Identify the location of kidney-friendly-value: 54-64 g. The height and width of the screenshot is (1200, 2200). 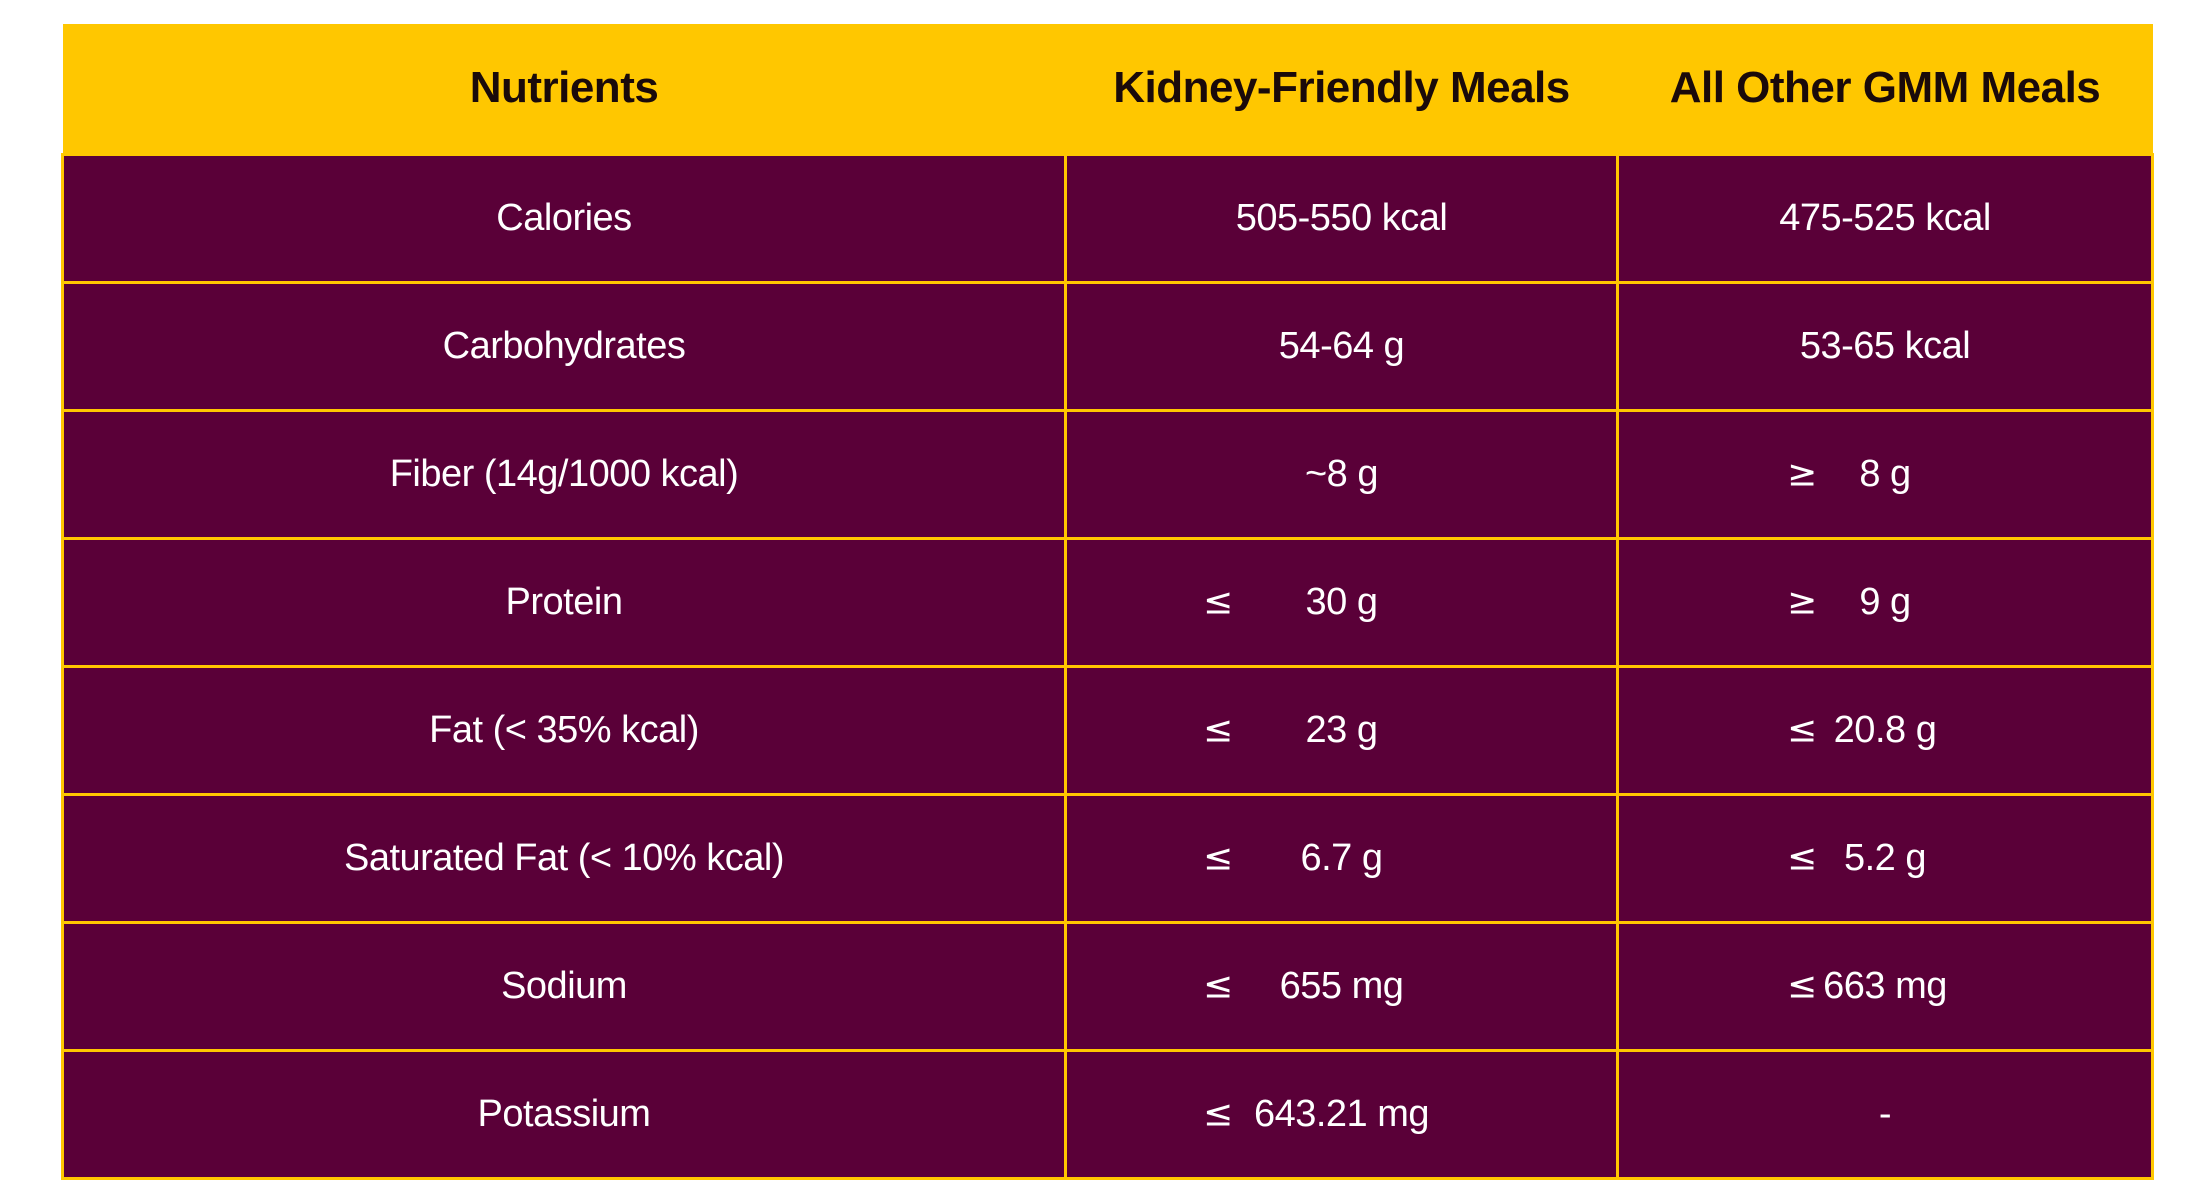
(1341, 345).